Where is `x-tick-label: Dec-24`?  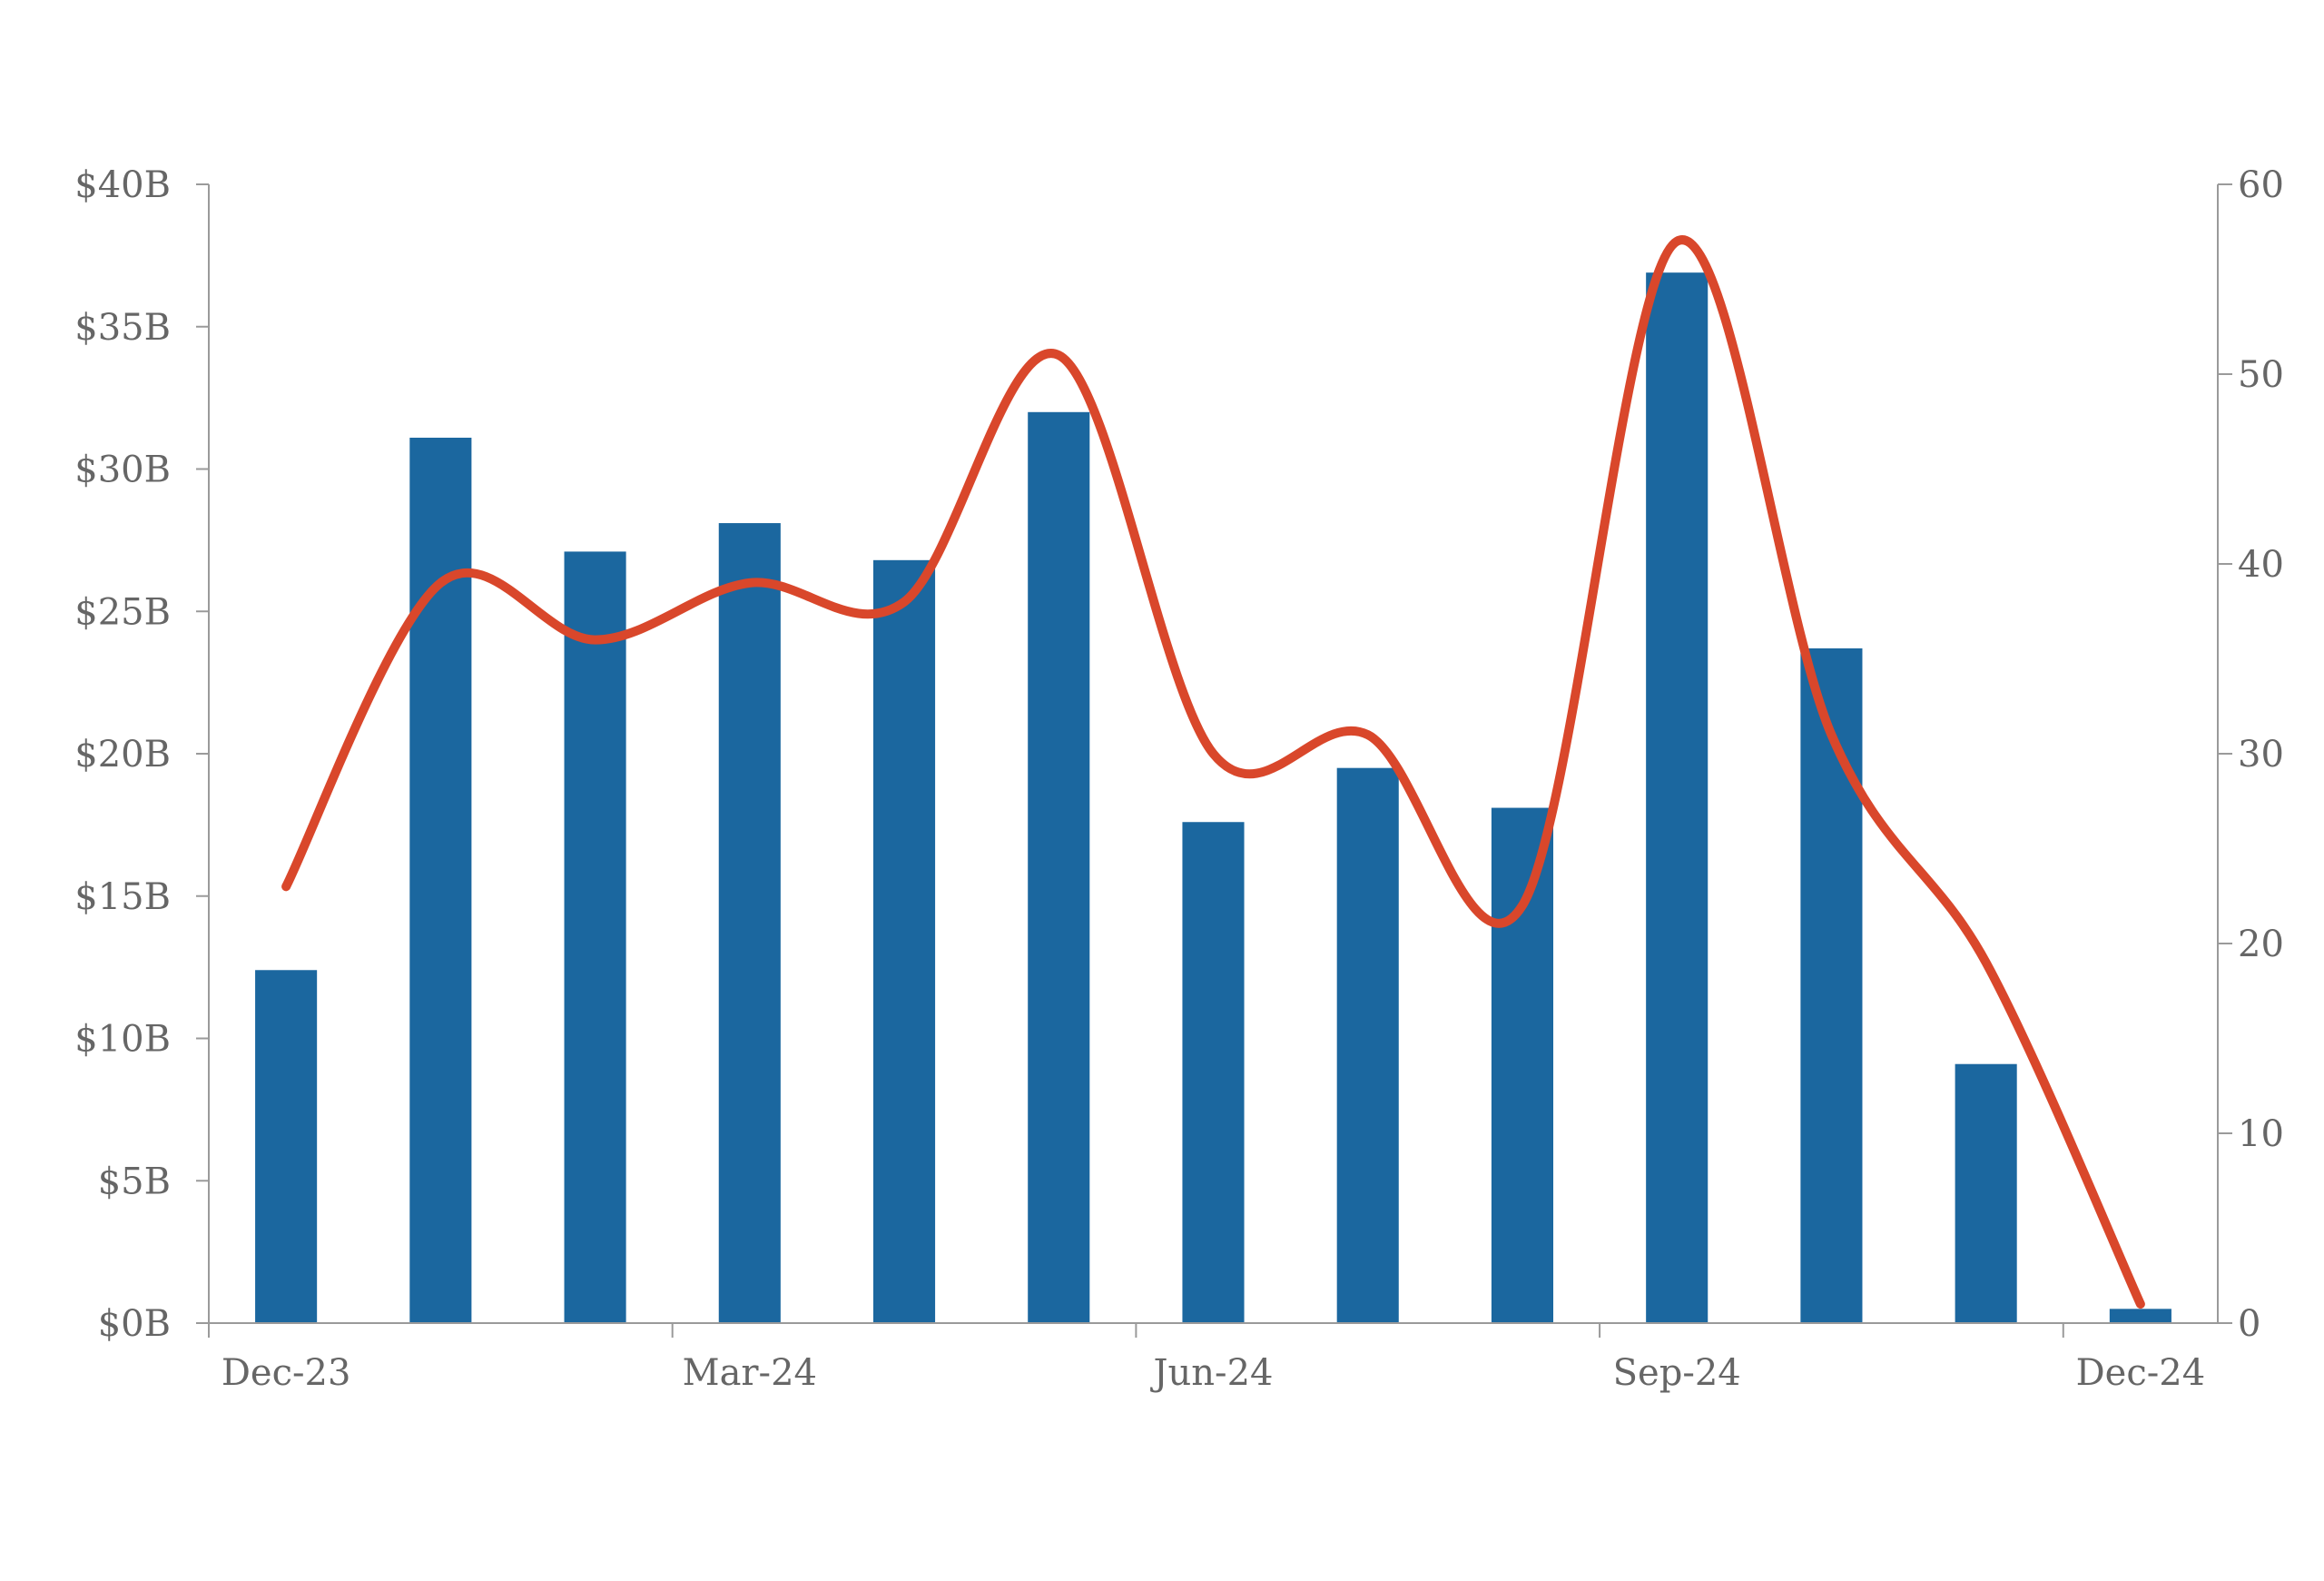 x-tick-label: Dec-24 is located at coordinates (2141, 1373).